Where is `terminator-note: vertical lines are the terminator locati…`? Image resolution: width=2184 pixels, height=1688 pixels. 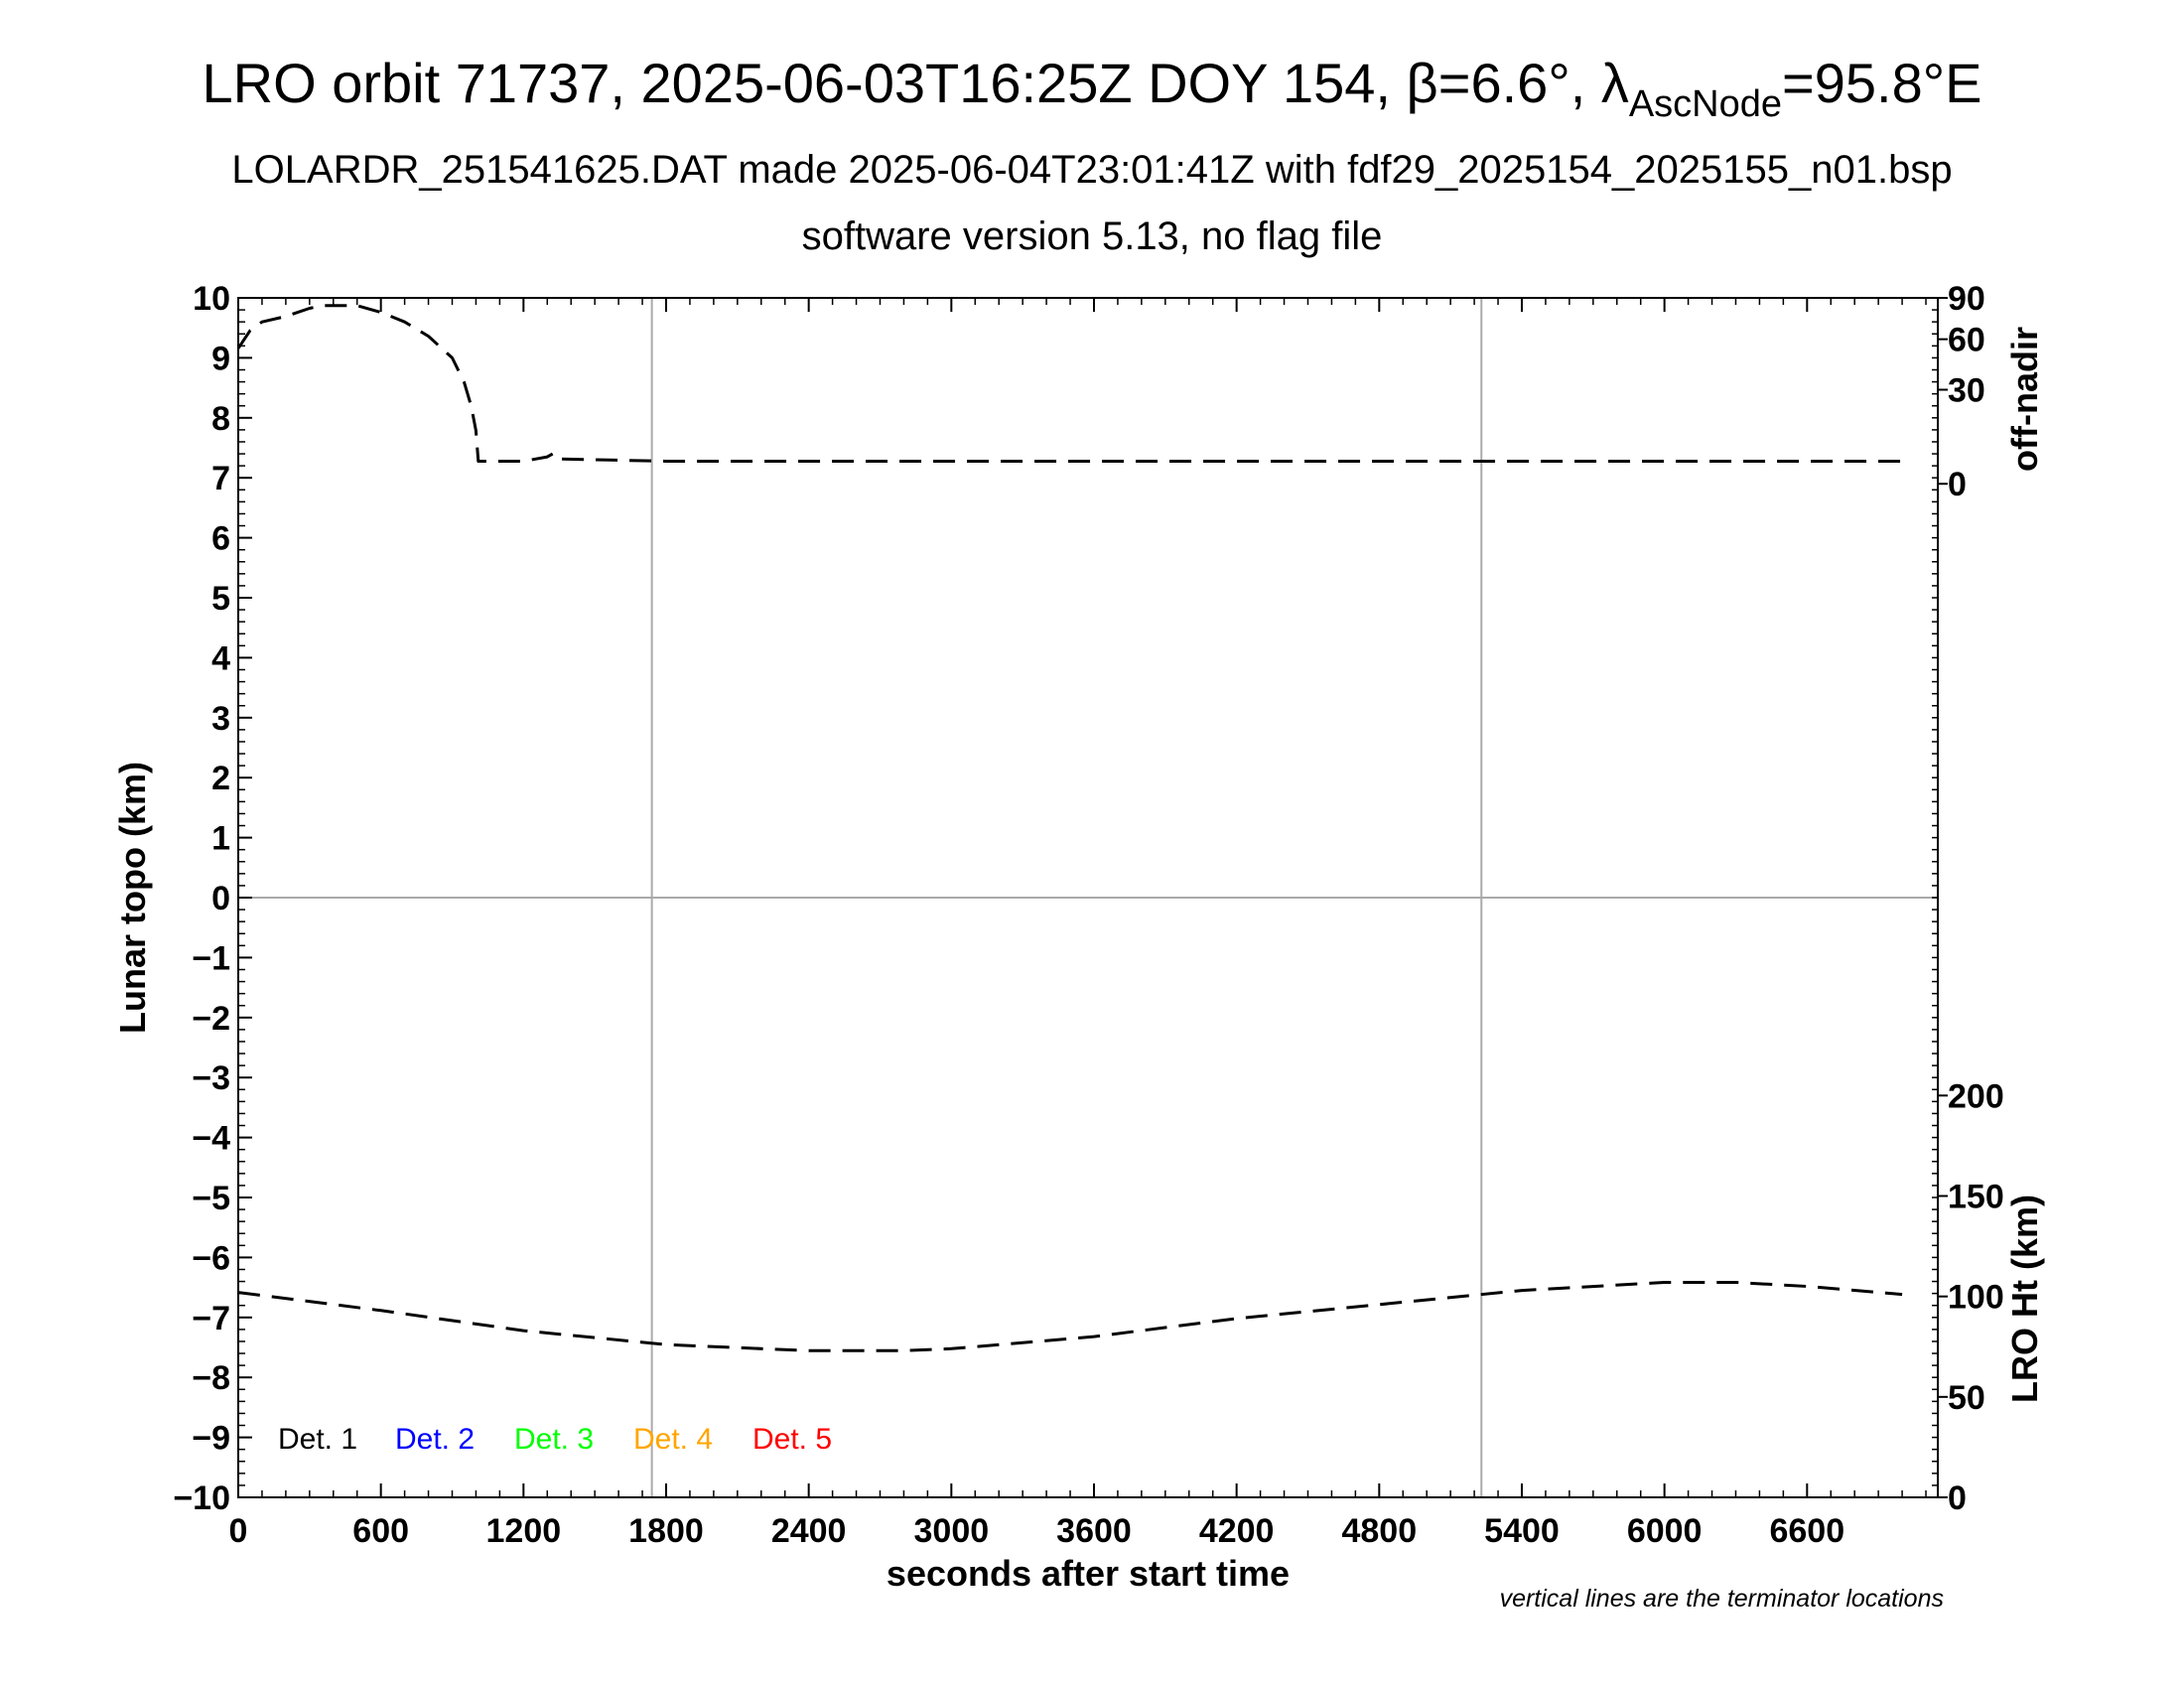 terminator-note: vertical lines are the terminator locati… is located at coordinates (1722, 1599).